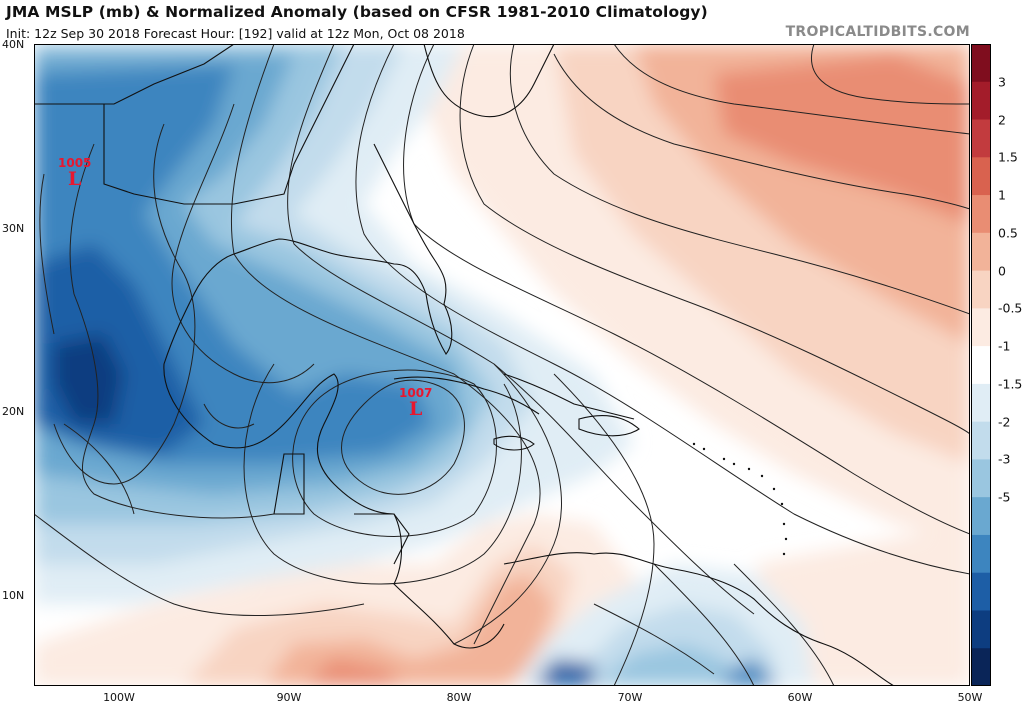 The height and width of the screenshot is (706, 1024). What do you see at coordinates (1002, 120) in the screenshot?
I see `colorbar-tick-label: 2` at bounding box center [1002, 120].